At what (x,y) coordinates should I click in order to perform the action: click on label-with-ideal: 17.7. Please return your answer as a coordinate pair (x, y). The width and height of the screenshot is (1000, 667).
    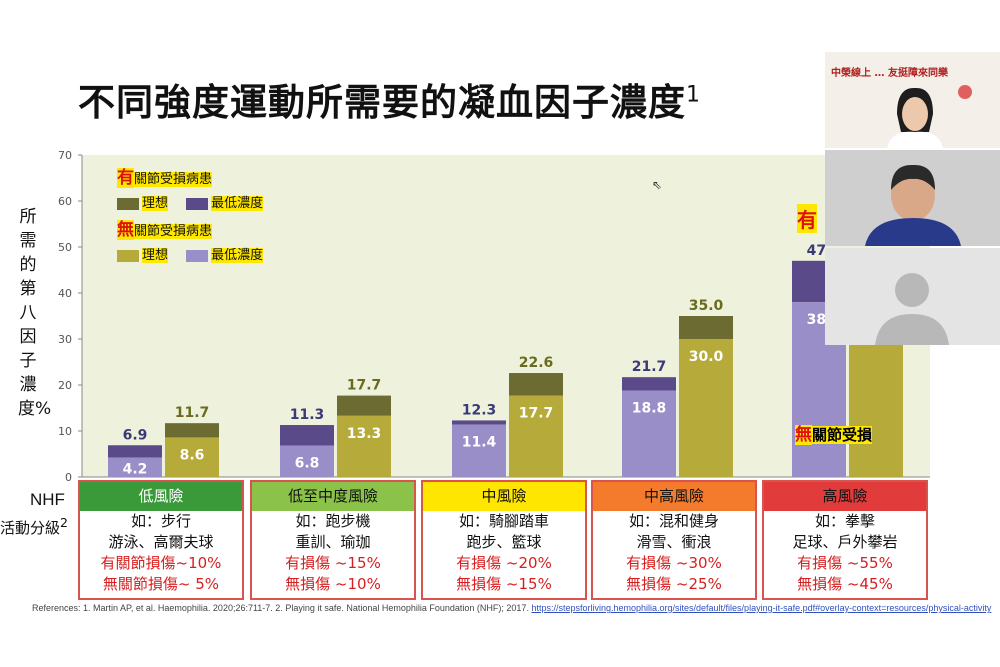
    Looking at the image, I should click on (364, 386).